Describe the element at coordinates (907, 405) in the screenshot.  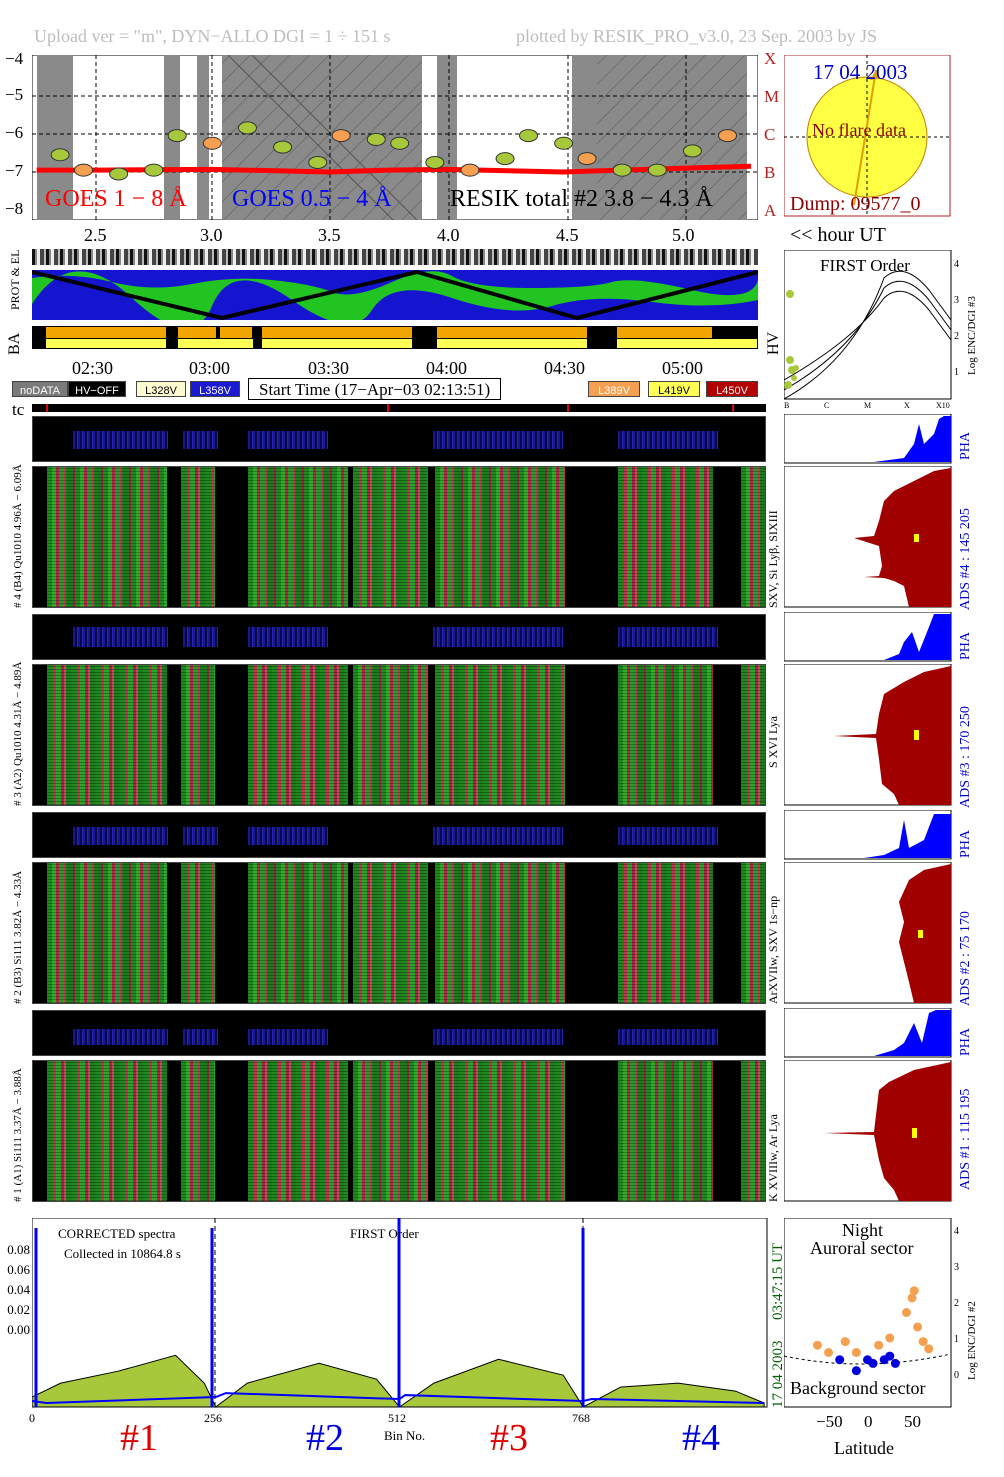
I see `x-tick: X` at that location.